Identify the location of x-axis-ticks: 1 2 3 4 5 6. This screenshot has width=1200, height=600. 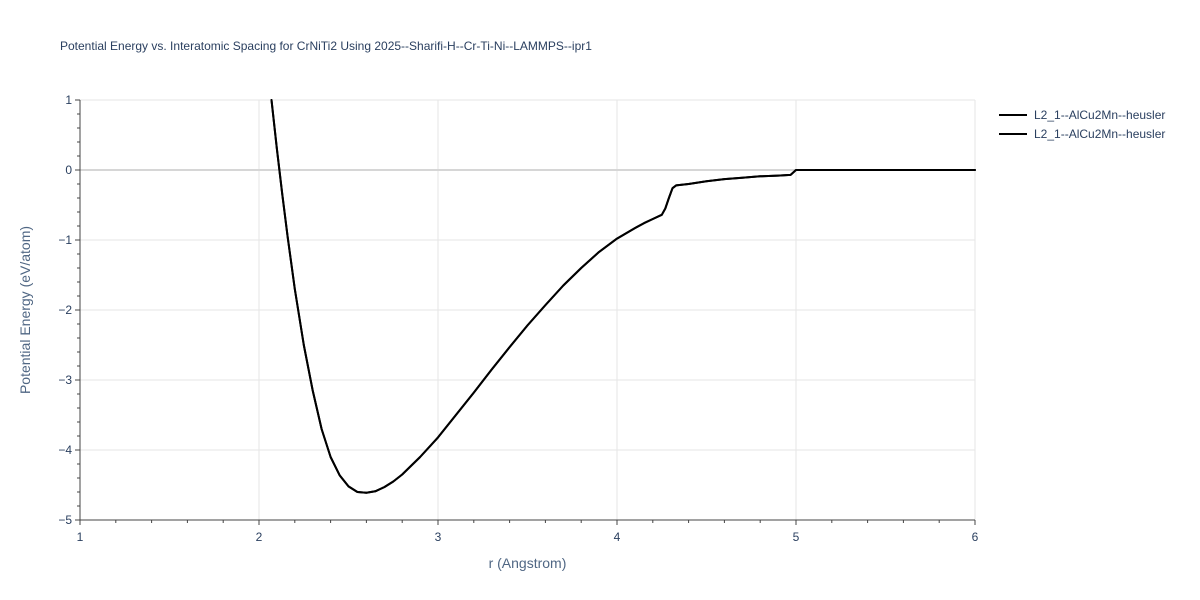
(528, 532).